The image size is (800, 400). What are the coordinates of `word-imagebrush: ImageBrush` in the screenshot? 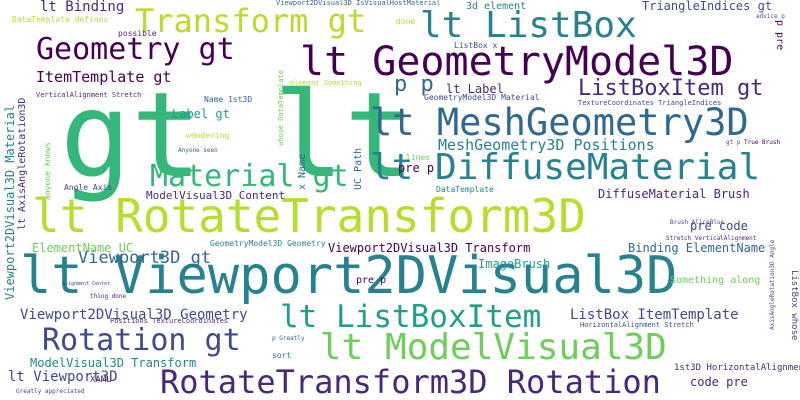 It's located at (514, 264).